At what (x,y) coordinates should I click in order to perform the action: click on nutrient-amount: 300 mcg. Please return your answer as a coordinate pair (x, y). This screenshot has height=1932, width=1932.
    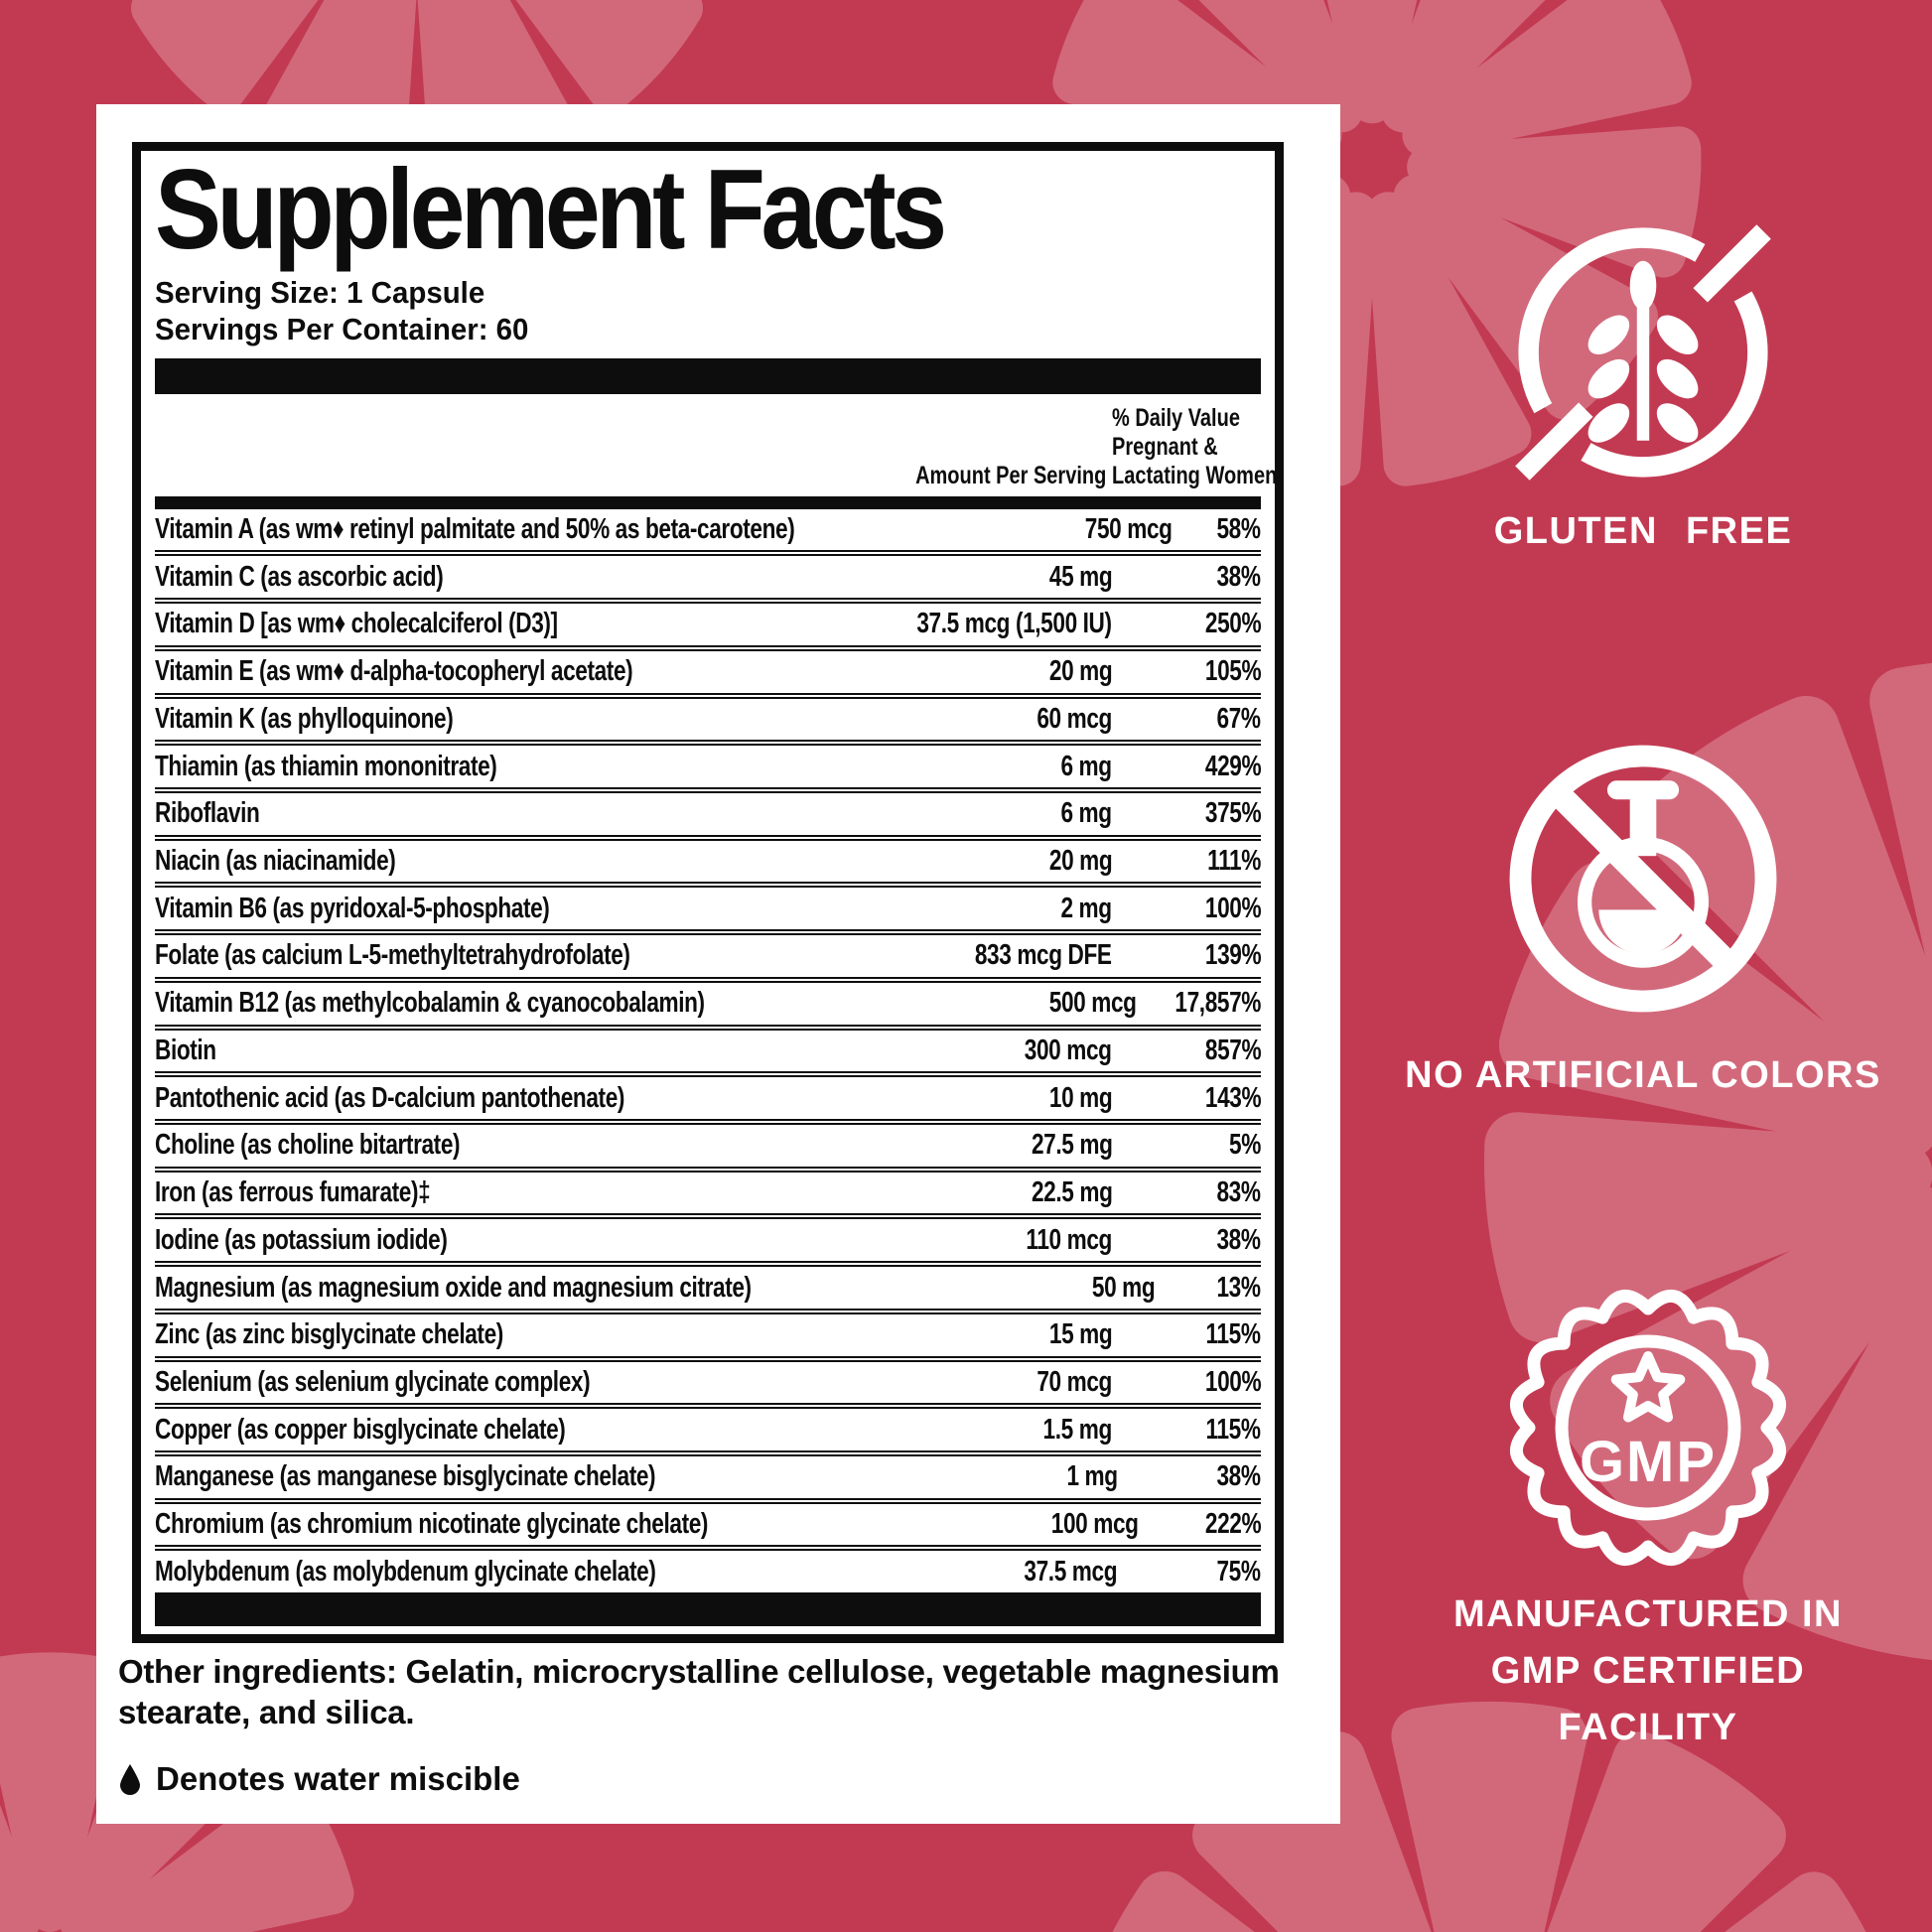
    Looking at the image, I should click on (1069, 1050).